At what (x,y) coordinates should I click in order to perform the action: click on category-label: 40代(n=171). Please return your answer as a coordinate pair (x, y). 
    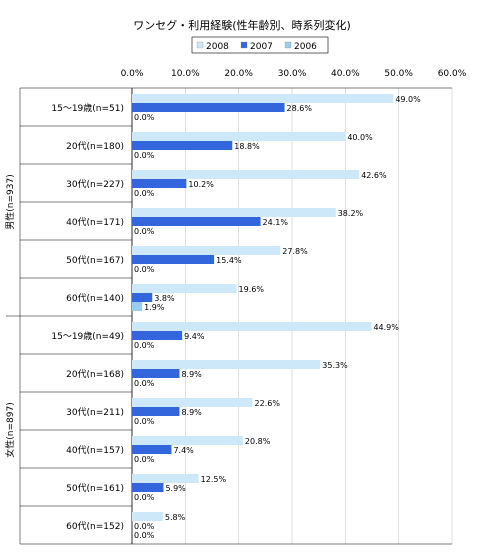
    Looking at the image, I should click on (95, 222).